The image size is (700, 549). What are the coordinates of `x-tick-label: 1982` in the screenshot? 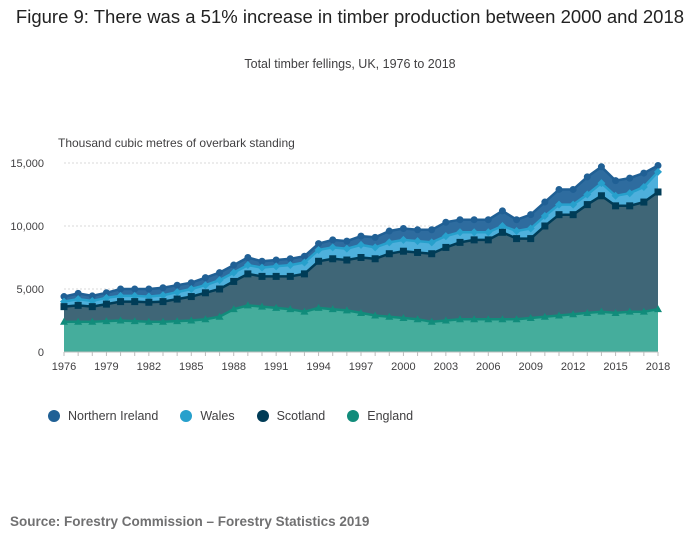 It's located at (149, 367).